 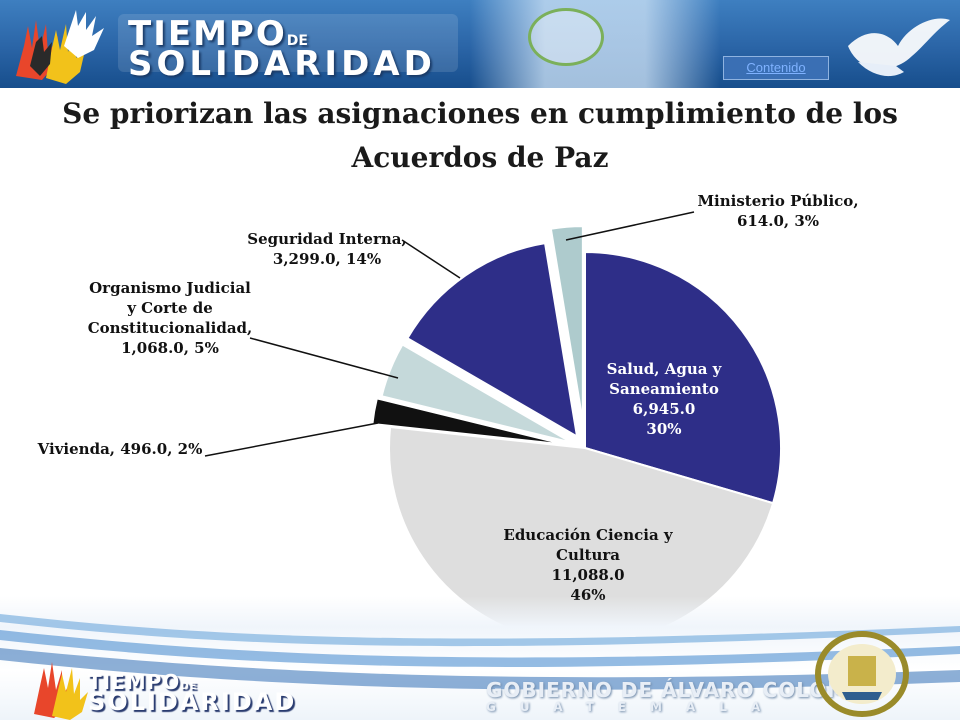 What do you see at coordinates (776, 68) in the screenshot?
I see `contenido-link: Contenido` at bounding box center [776, 68].